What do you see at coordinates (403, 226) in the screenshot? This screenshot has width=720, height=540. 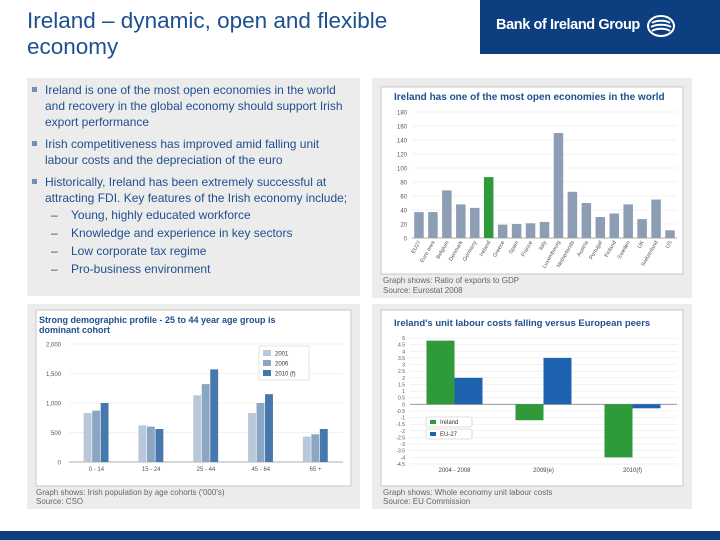 I see `y-tick-label: 20` at bounding box center [403, 226].